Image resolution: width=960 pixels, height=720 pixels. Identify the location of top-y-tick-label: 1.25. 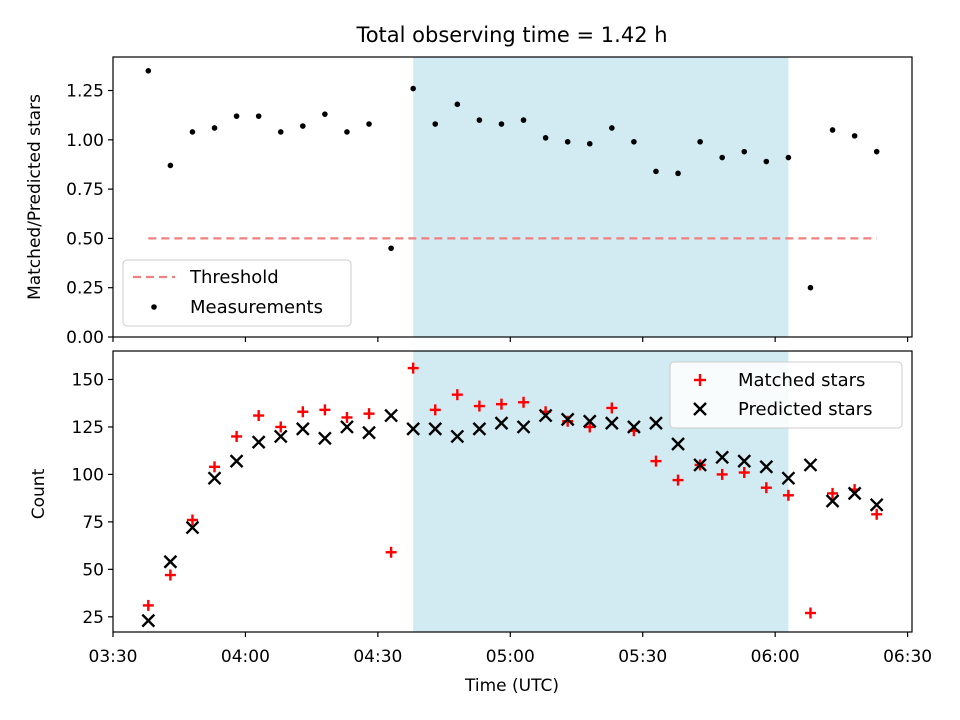
(85, 92).